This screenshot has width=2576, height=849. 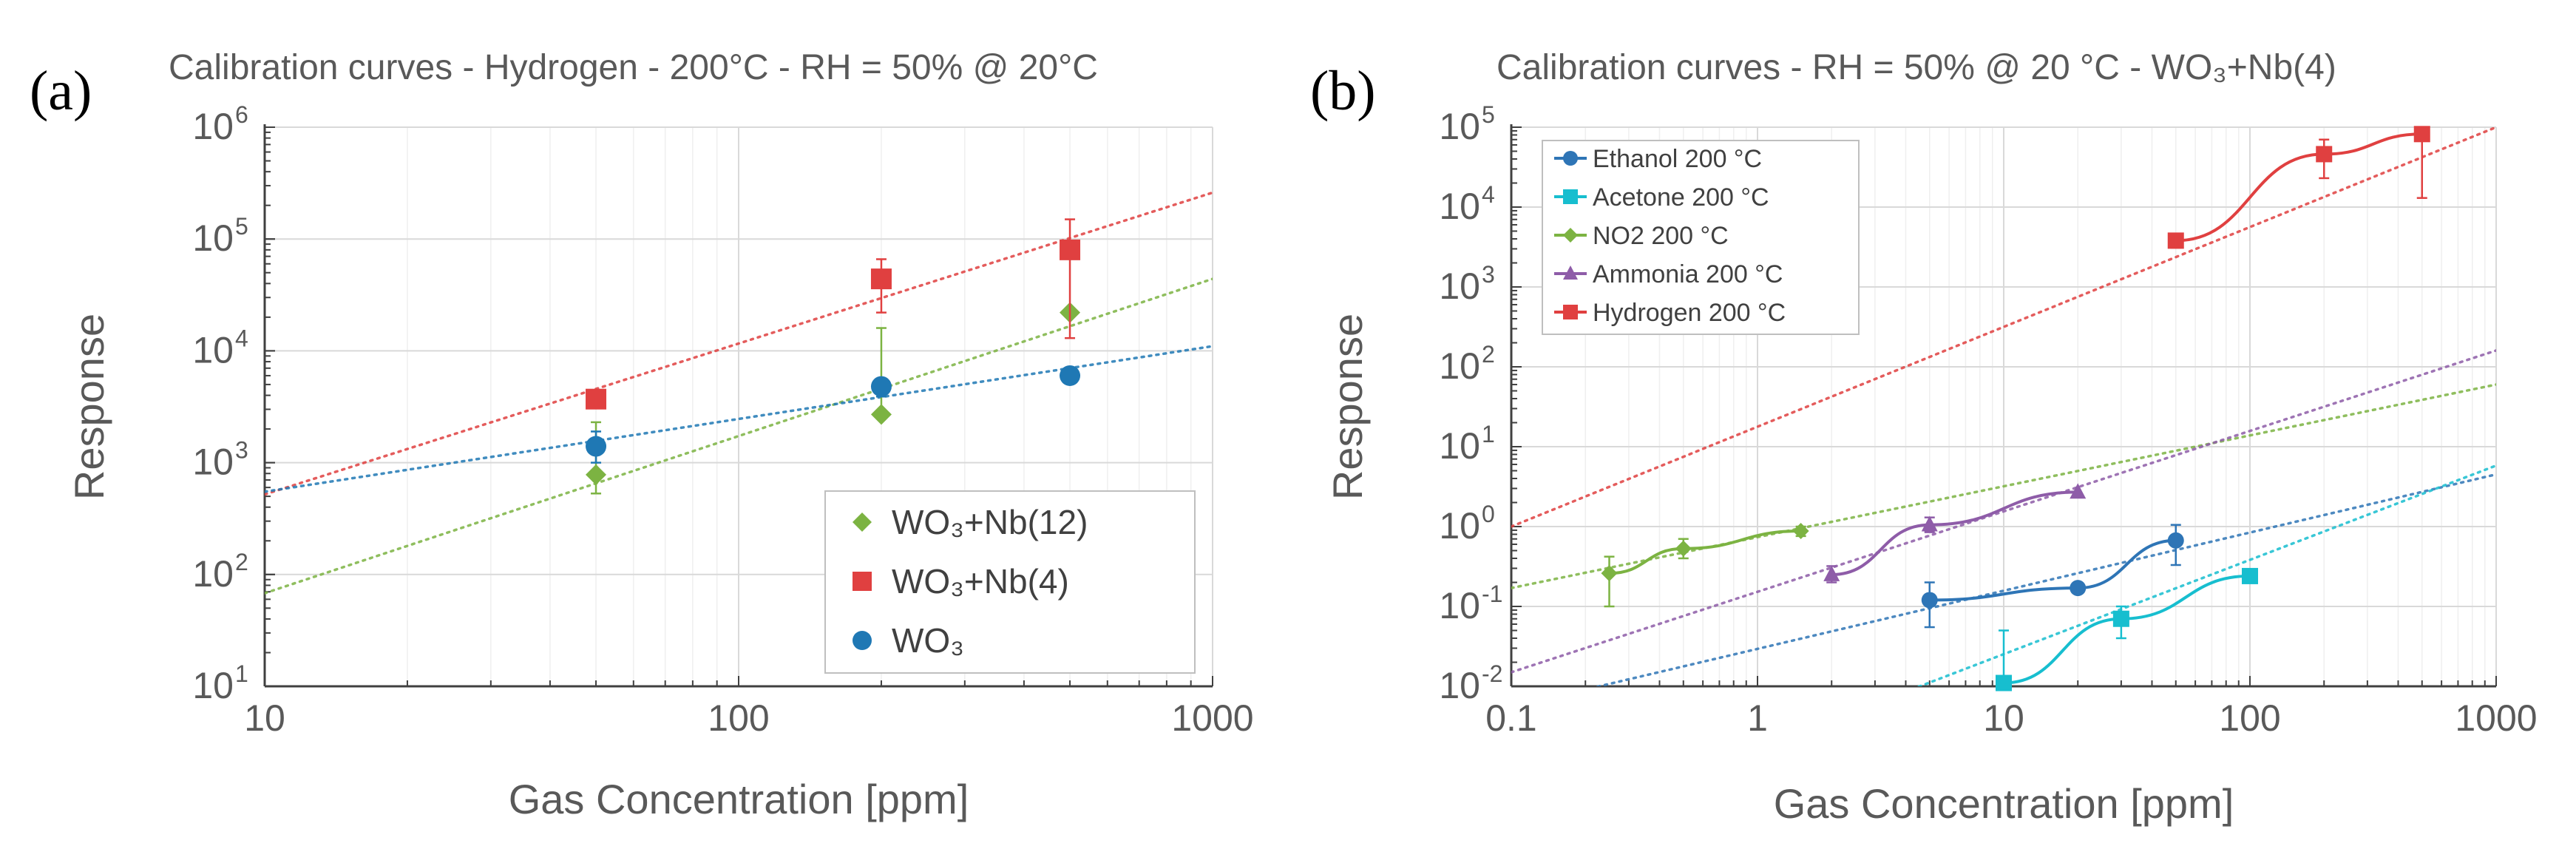 I want to click on chart-b-series-hydrogen-200-c, so click(x=2298, y=187).